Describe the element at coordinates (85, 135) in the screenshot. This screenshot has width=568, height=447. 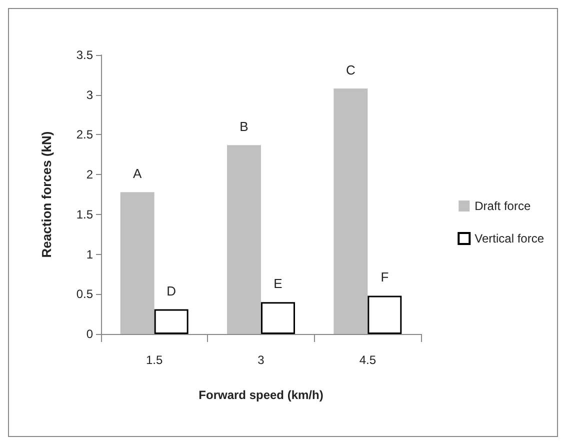
I see `y-tick-label: 2.5` at that location.